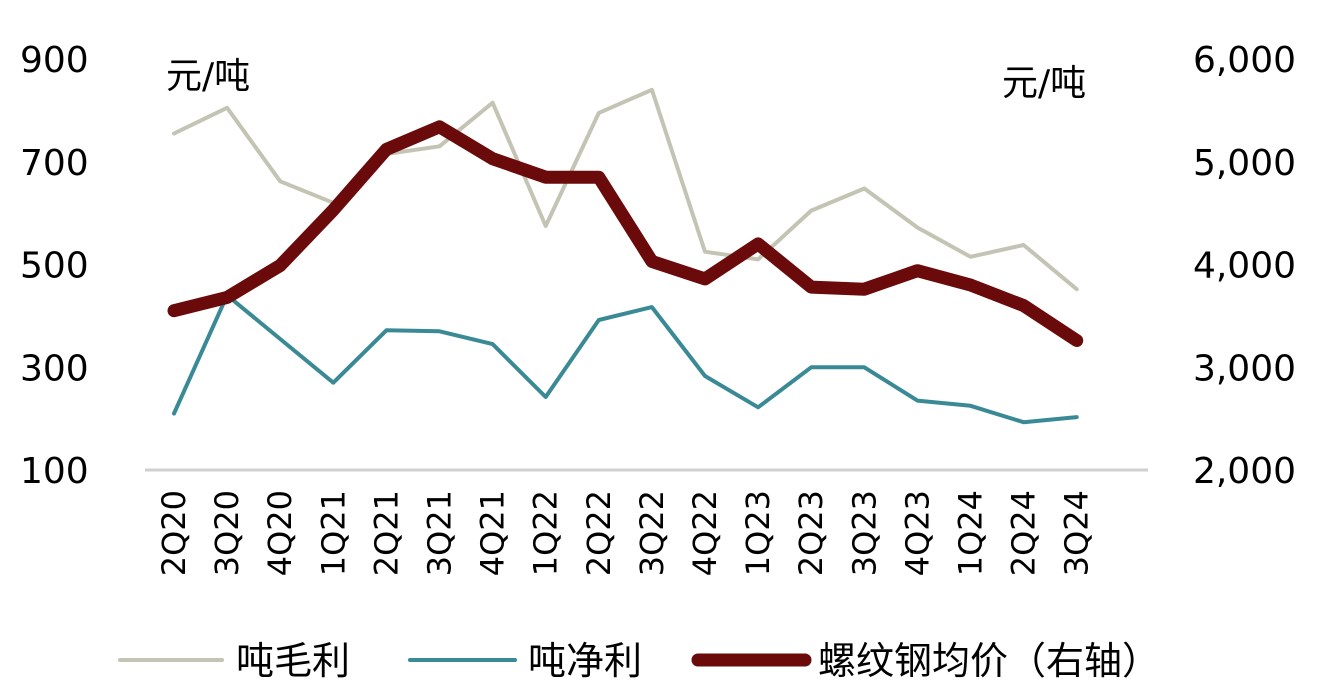 The image size is (1317, 696). What do you see at coordinates (386, 533) in the screenshot?
I see `x-tick-label: 2Q21` at bounding box center [386, 533].